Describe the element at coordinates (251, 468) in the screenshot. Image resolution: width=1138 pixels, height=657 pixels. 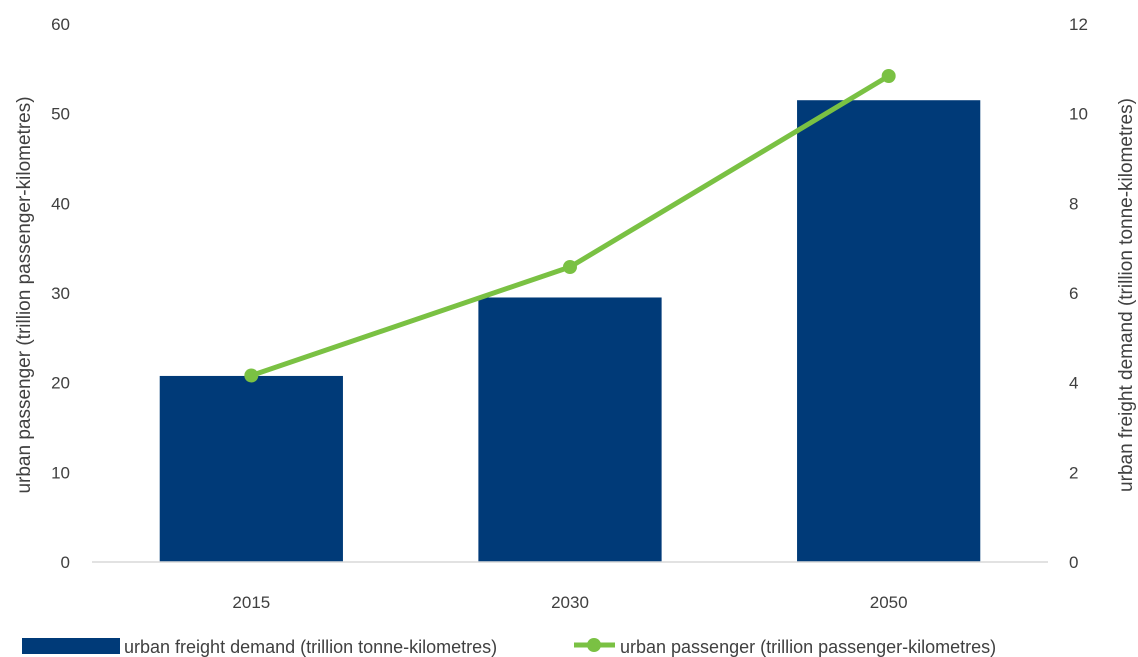
I see `bar-2015` at that location.